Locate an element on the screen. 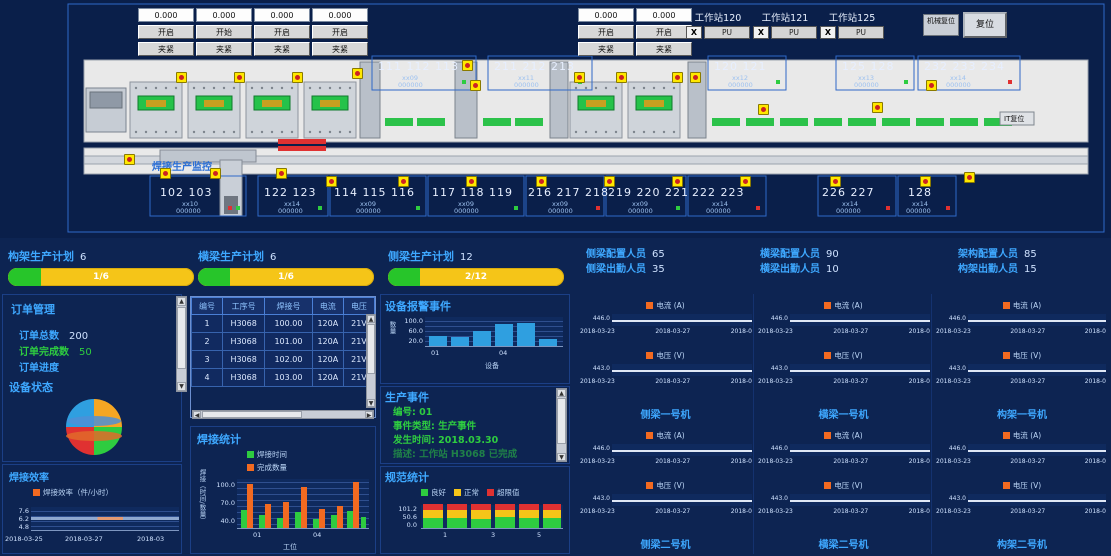 This screenshot has height=556, width=1111. table-scroll-thumb is located at coordinates (371, 349).